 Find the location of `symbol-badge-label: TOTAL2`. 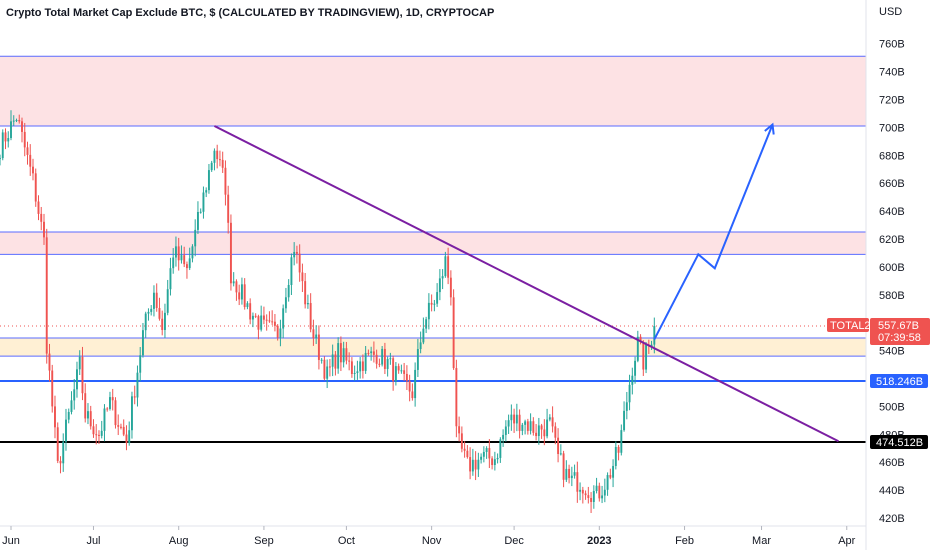

symbol-badge-label: TOTAL2 is located at coordinates (850, 326).